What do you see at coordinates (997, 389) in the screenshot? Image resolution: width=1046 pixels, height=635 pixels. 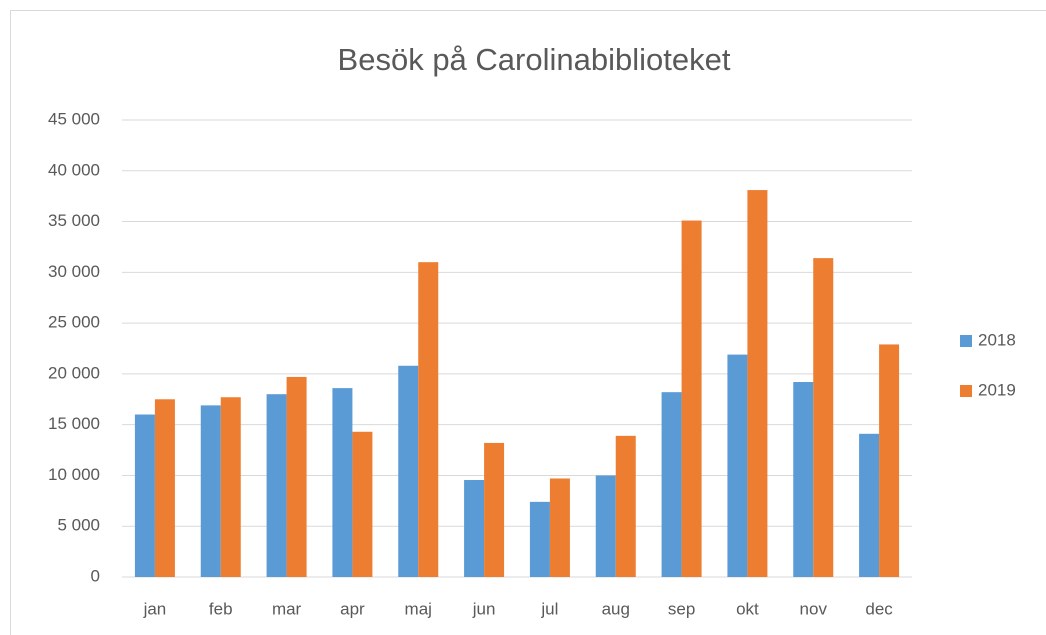 I see `legend-label: 2019` at bounding box center [997, 389].